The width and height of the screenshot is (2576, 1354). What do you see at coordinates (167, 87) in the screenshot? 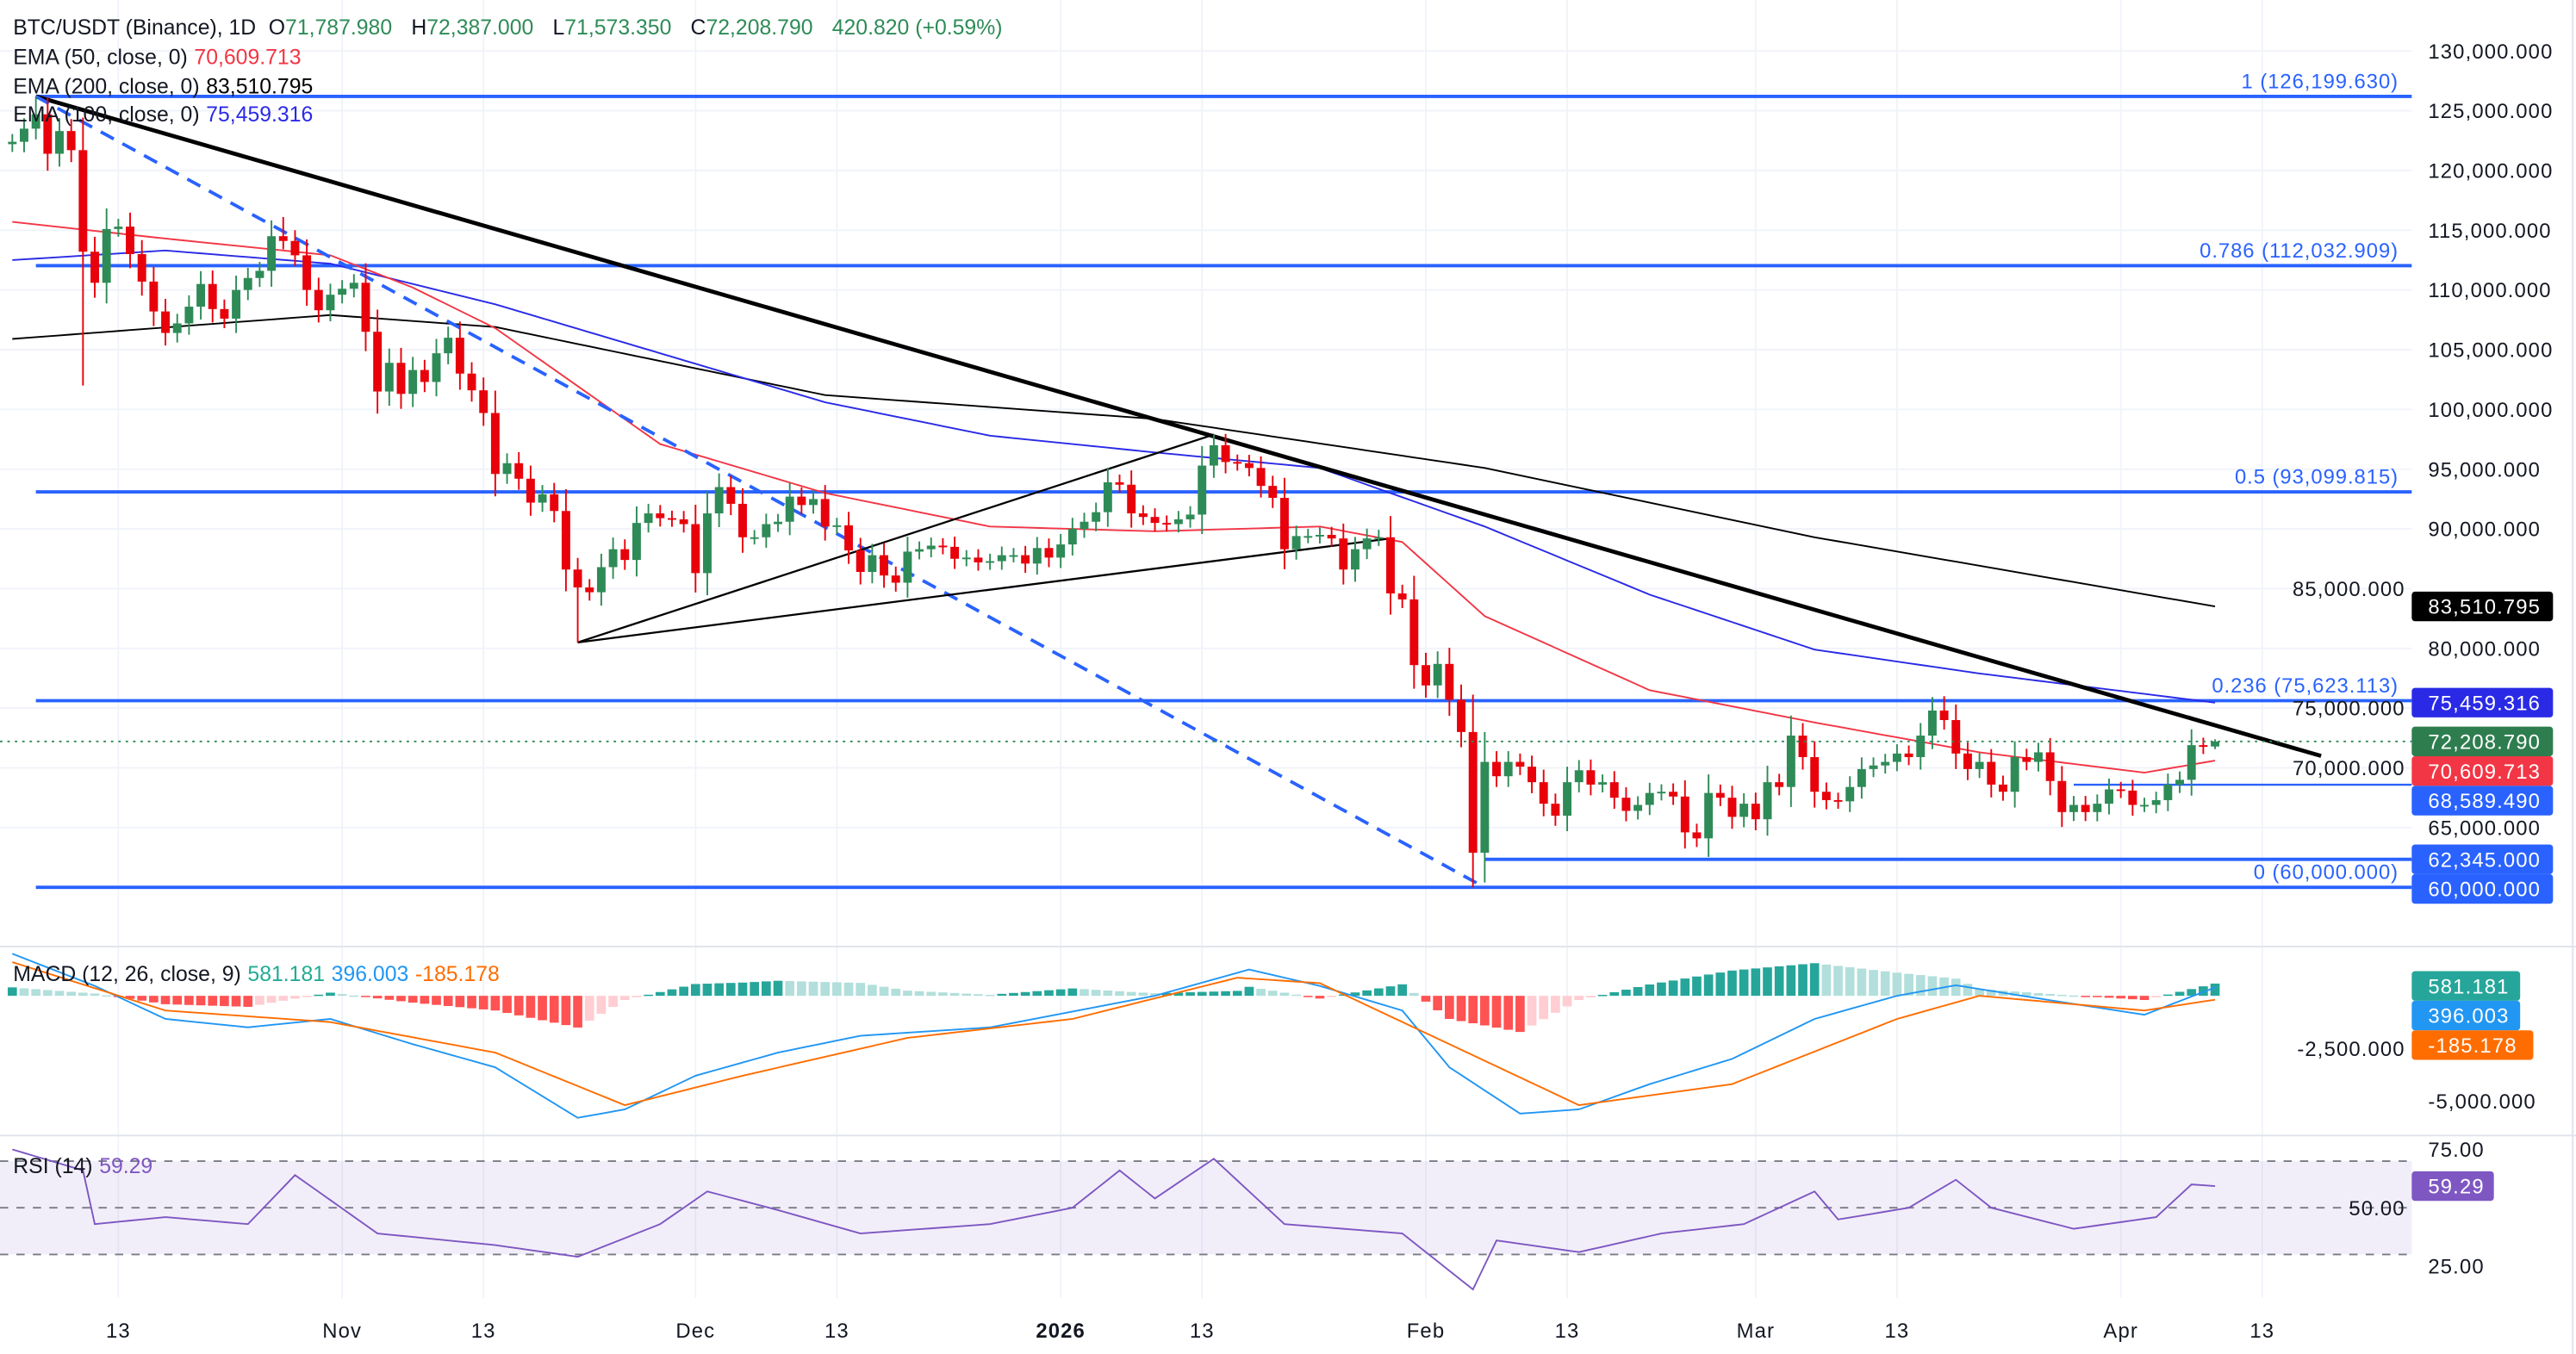
I see `ema200-legend: EMA (200, close, 0) 83,510.795` at bounding box center [167, 87].